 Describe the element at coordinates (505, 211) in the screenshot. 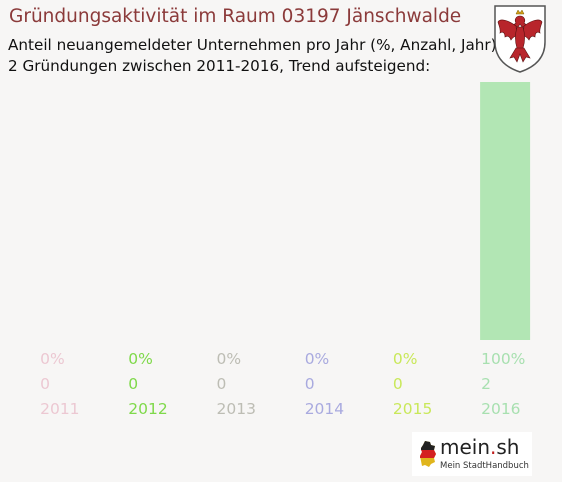

I see `bar-2016` at that location.